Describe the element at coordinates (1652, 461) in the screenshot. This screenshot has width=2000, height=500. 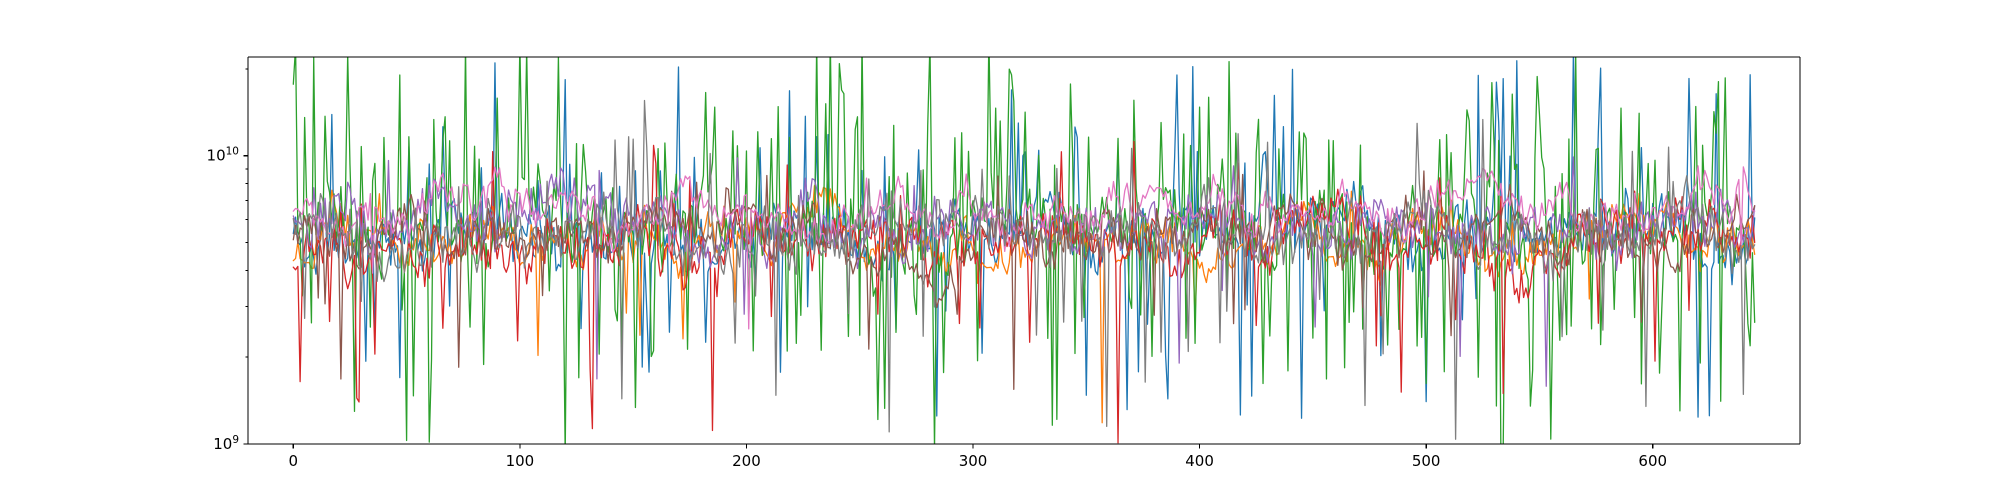
I see `x-tick-label-600: 600` at that location.